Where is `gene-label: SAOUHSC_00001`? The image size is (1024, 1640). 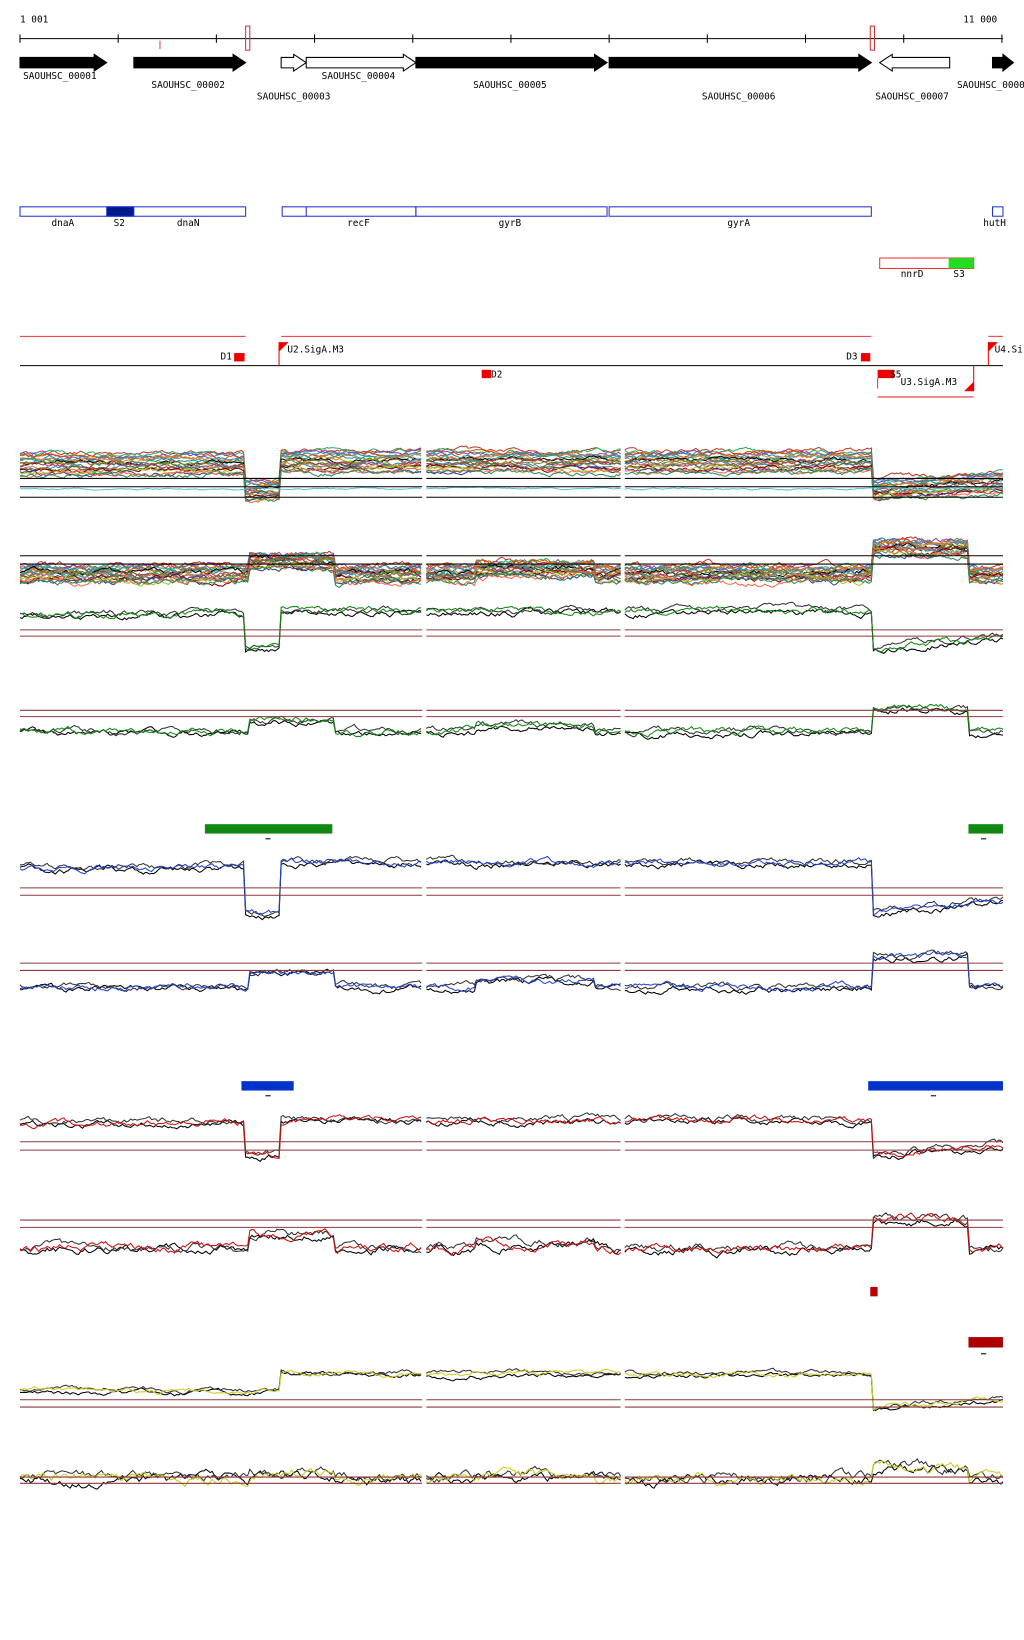
gene-label: SAOUHSC_00001 is located at coordinates (60, 76).